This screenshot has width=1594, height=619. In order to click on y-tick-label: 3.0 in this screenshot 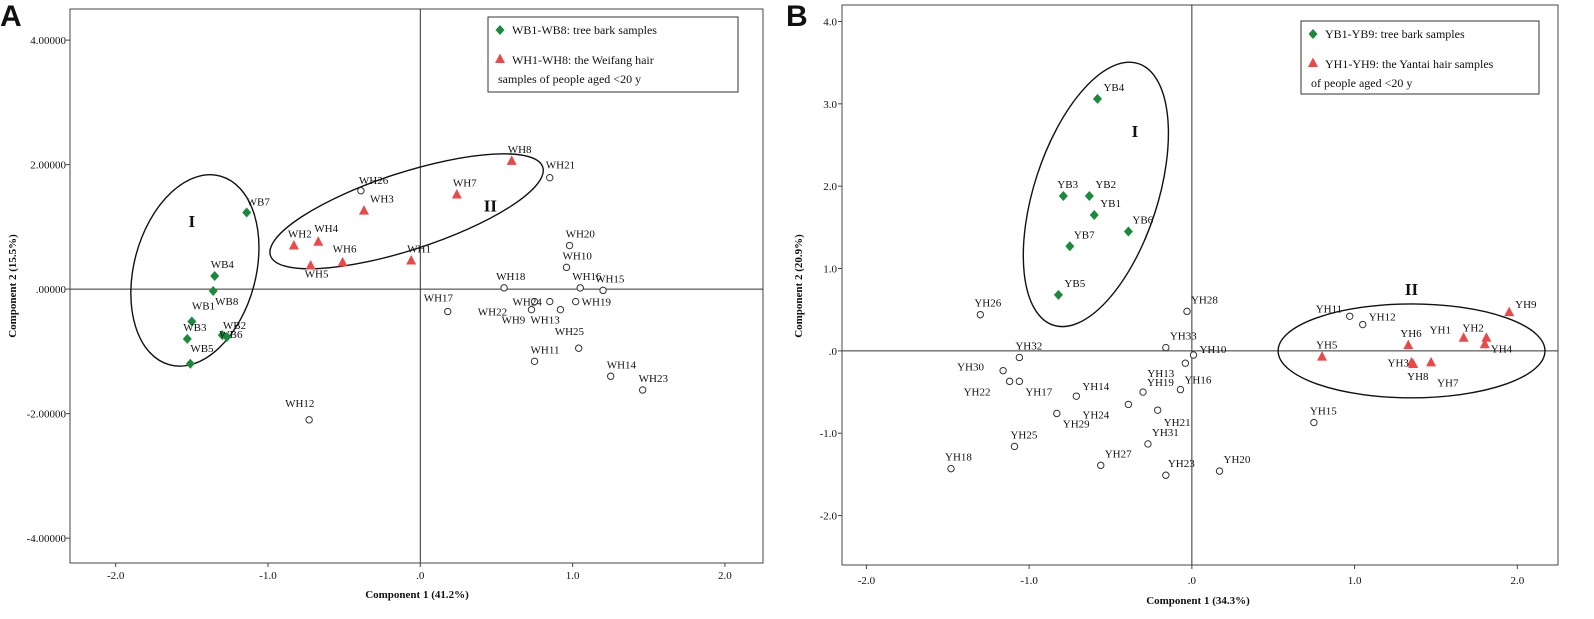, I will do `click(830, 105)`.